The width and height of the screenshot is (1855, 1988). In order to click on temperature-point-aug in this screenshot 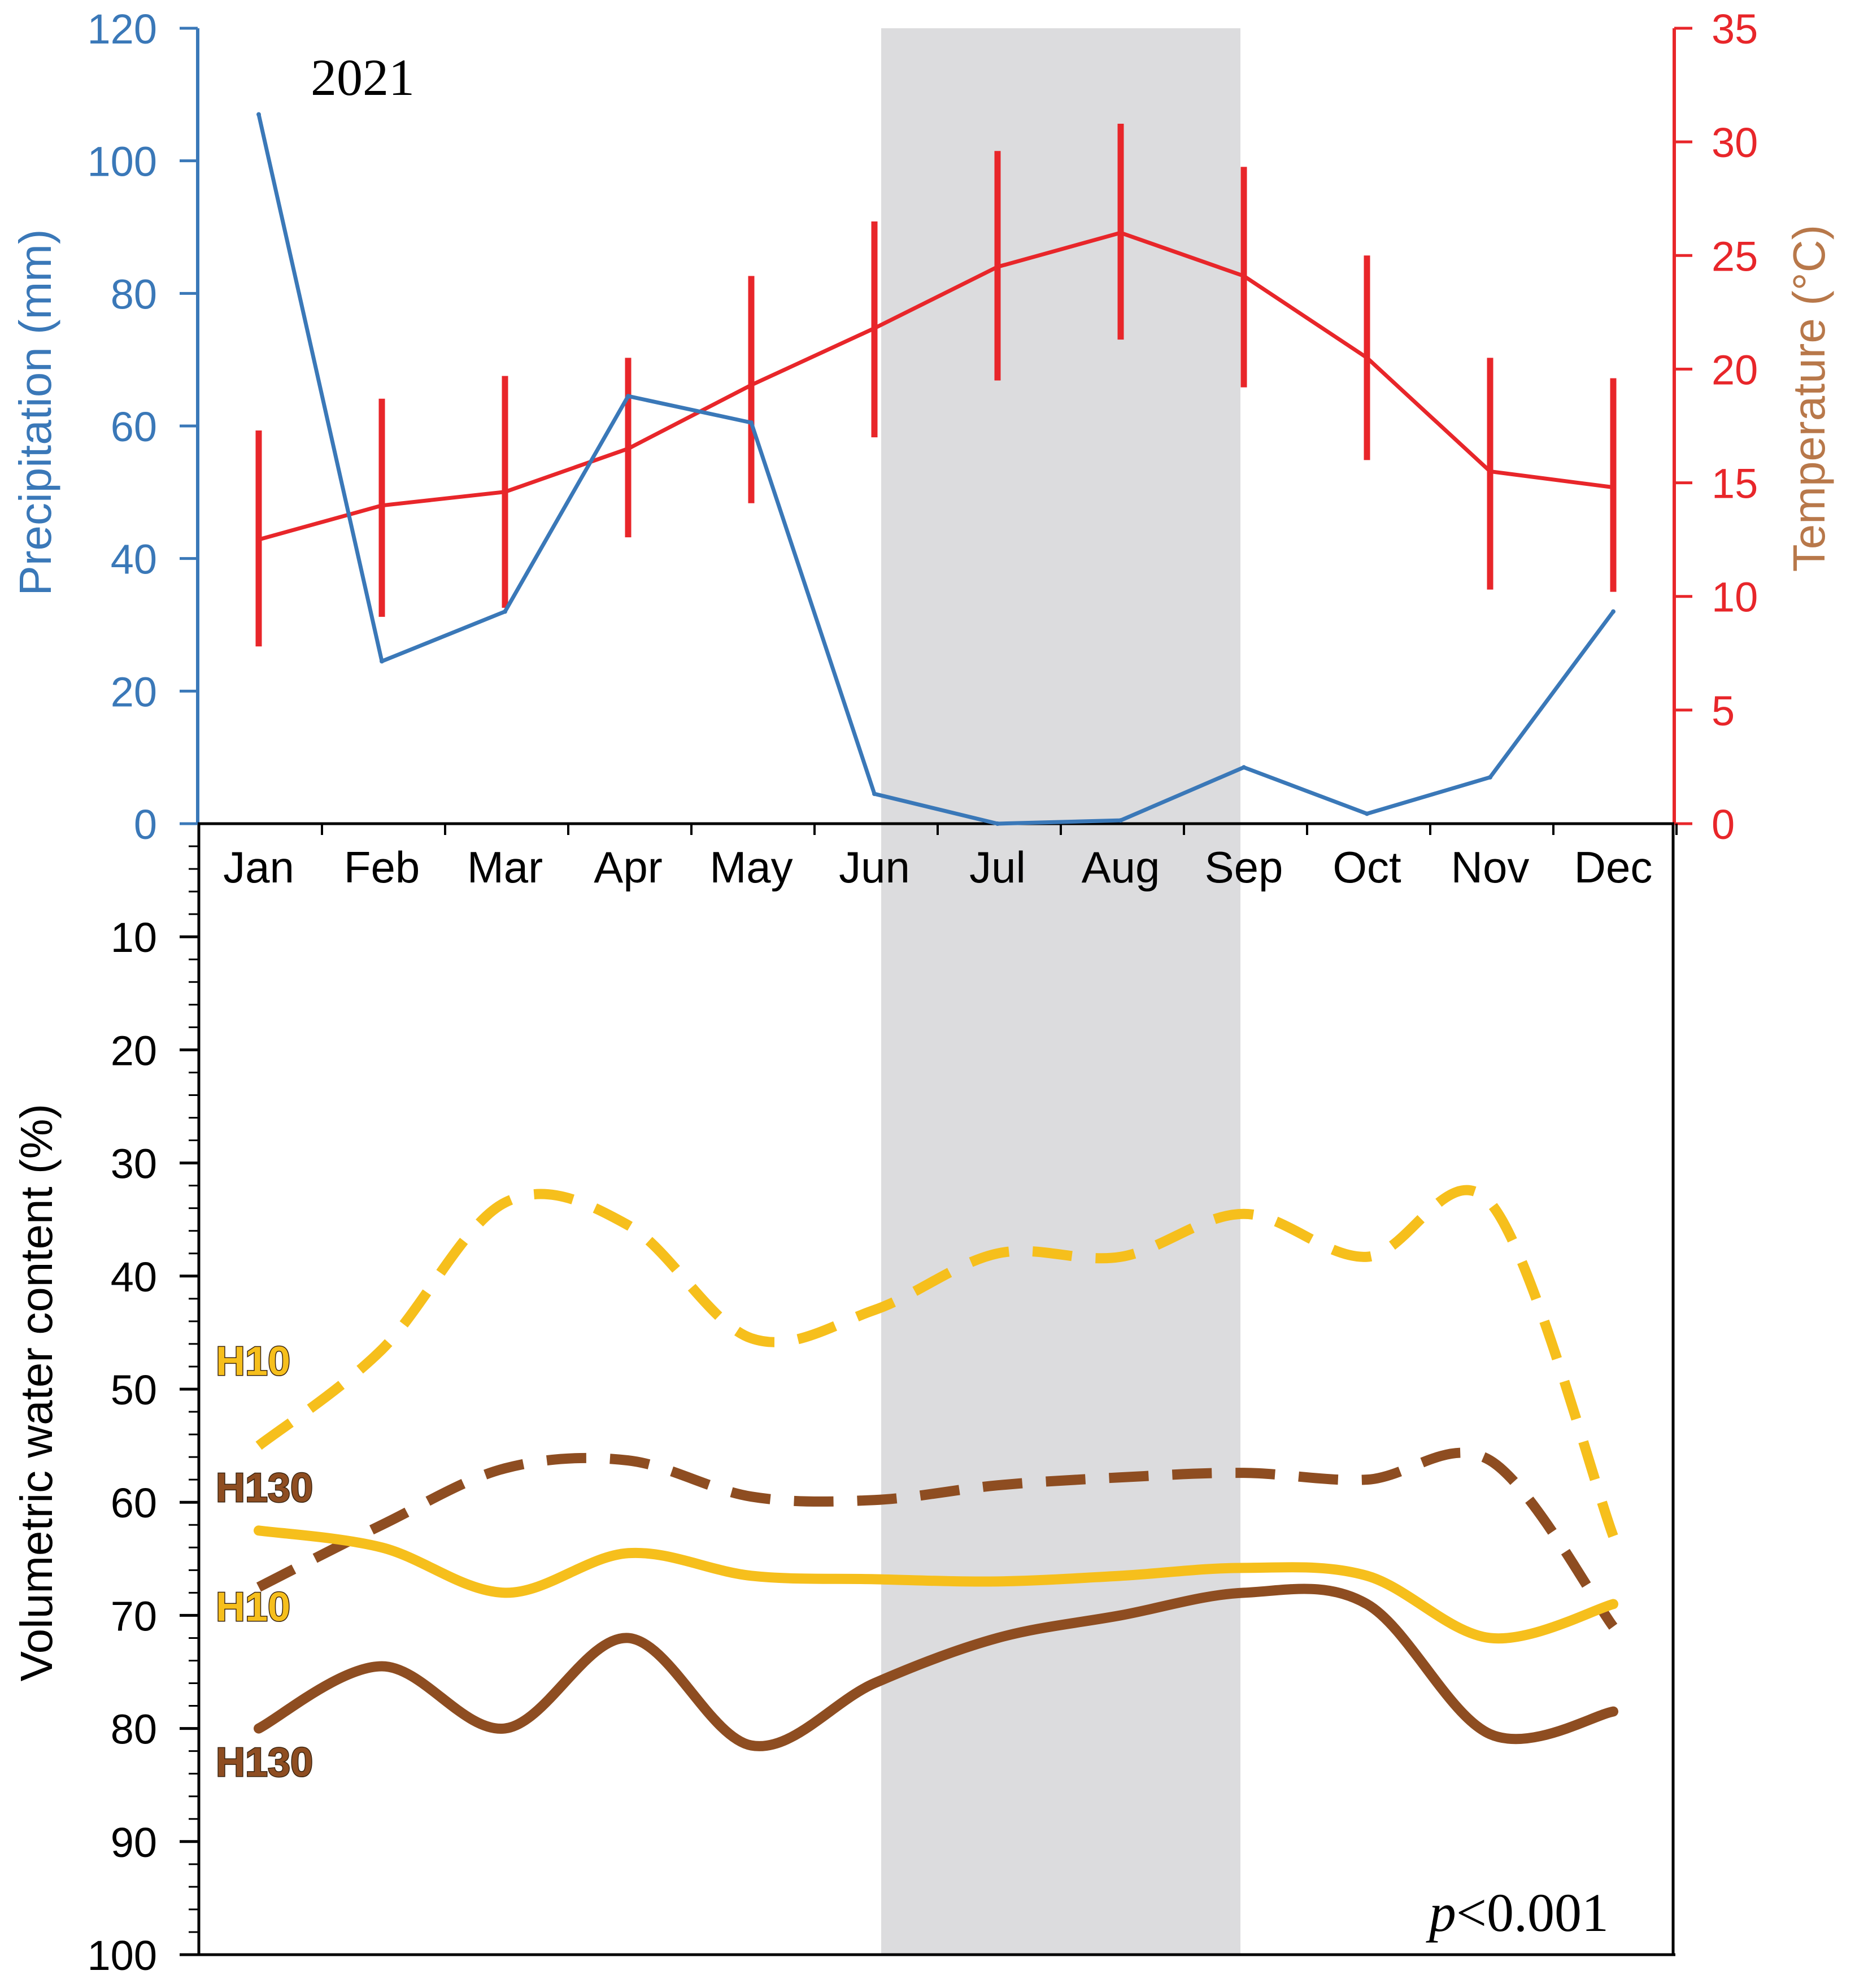, I will do `click(1120, 233)`.